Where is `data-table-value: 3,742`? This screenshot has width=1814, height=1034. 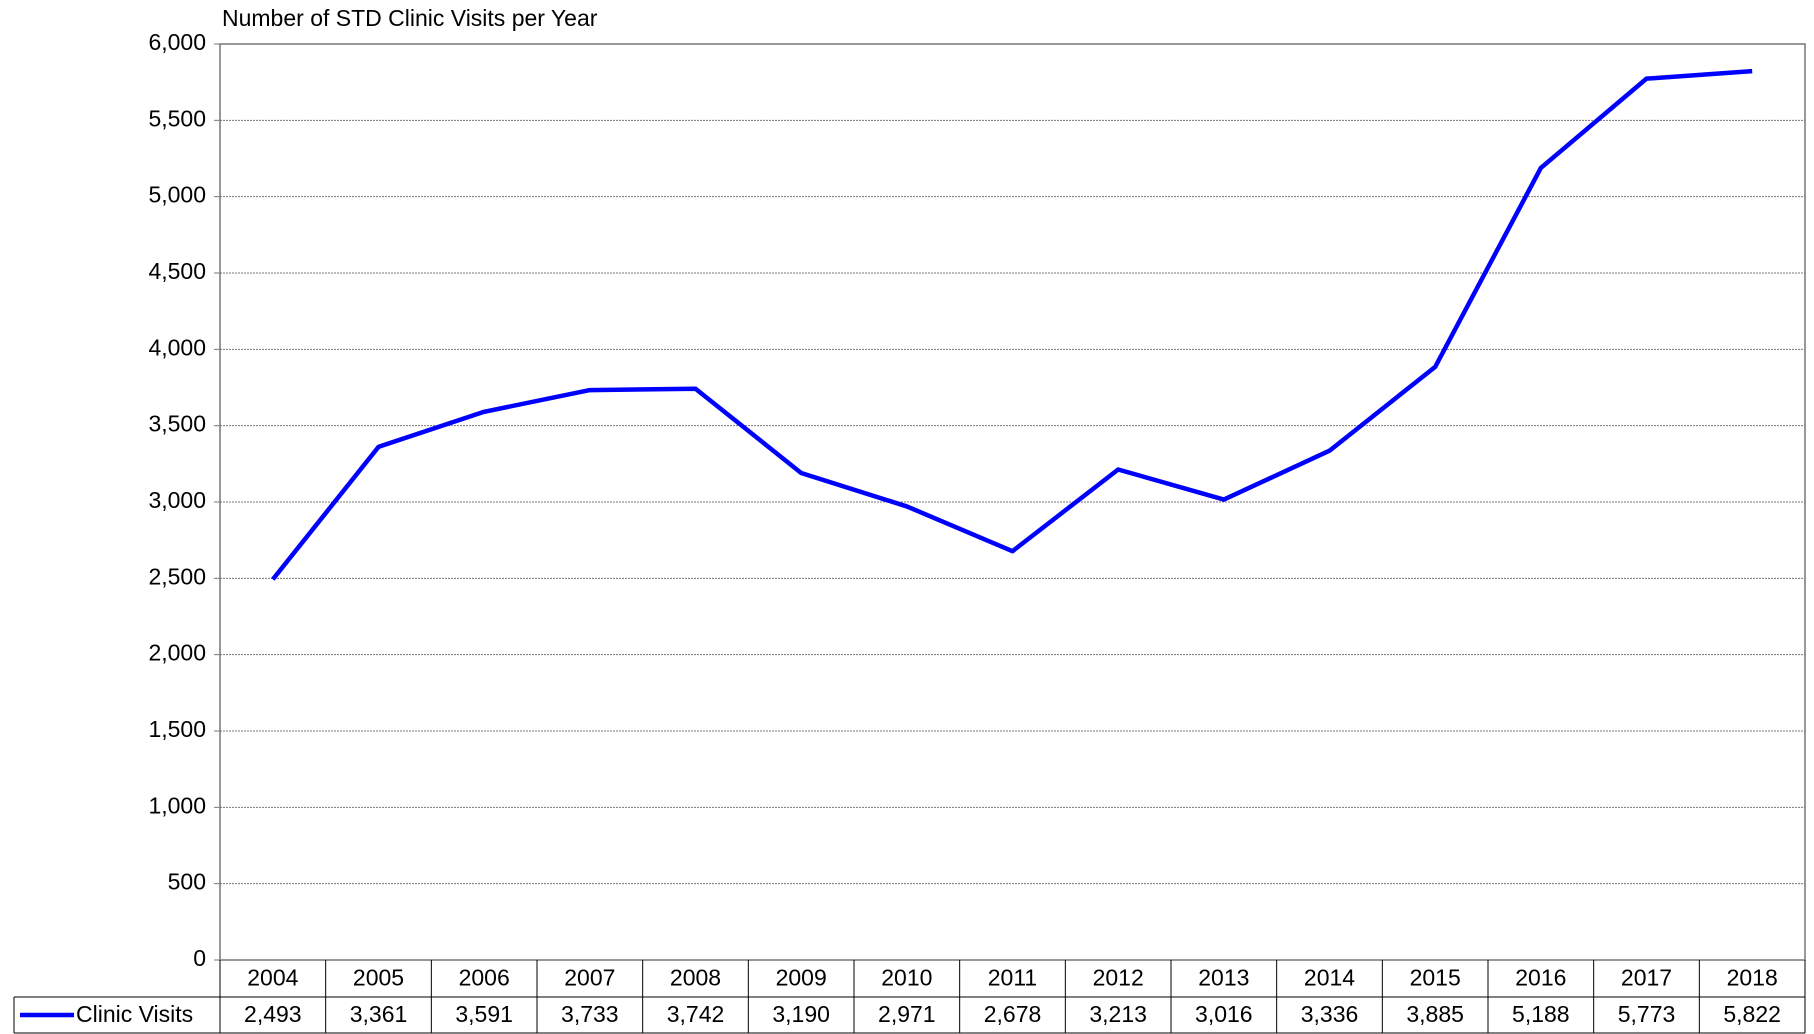
data-table-value: 3,742 is located at coordinates (696, 1014).